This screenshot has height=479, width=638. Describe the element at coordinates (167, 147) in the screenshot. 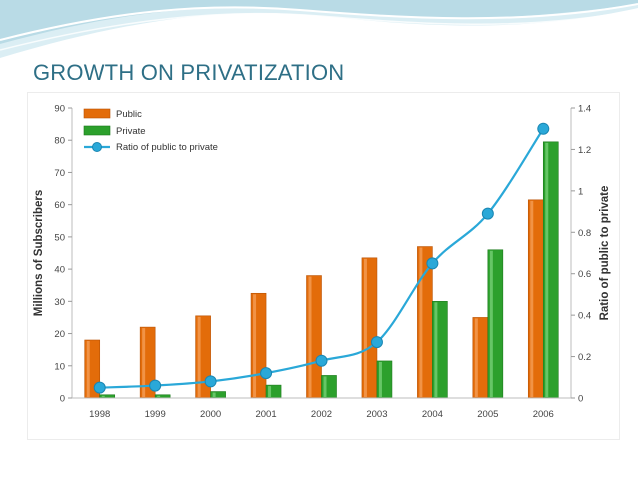

I see `legend-label-ratio: Ratio of public to private` at that location.